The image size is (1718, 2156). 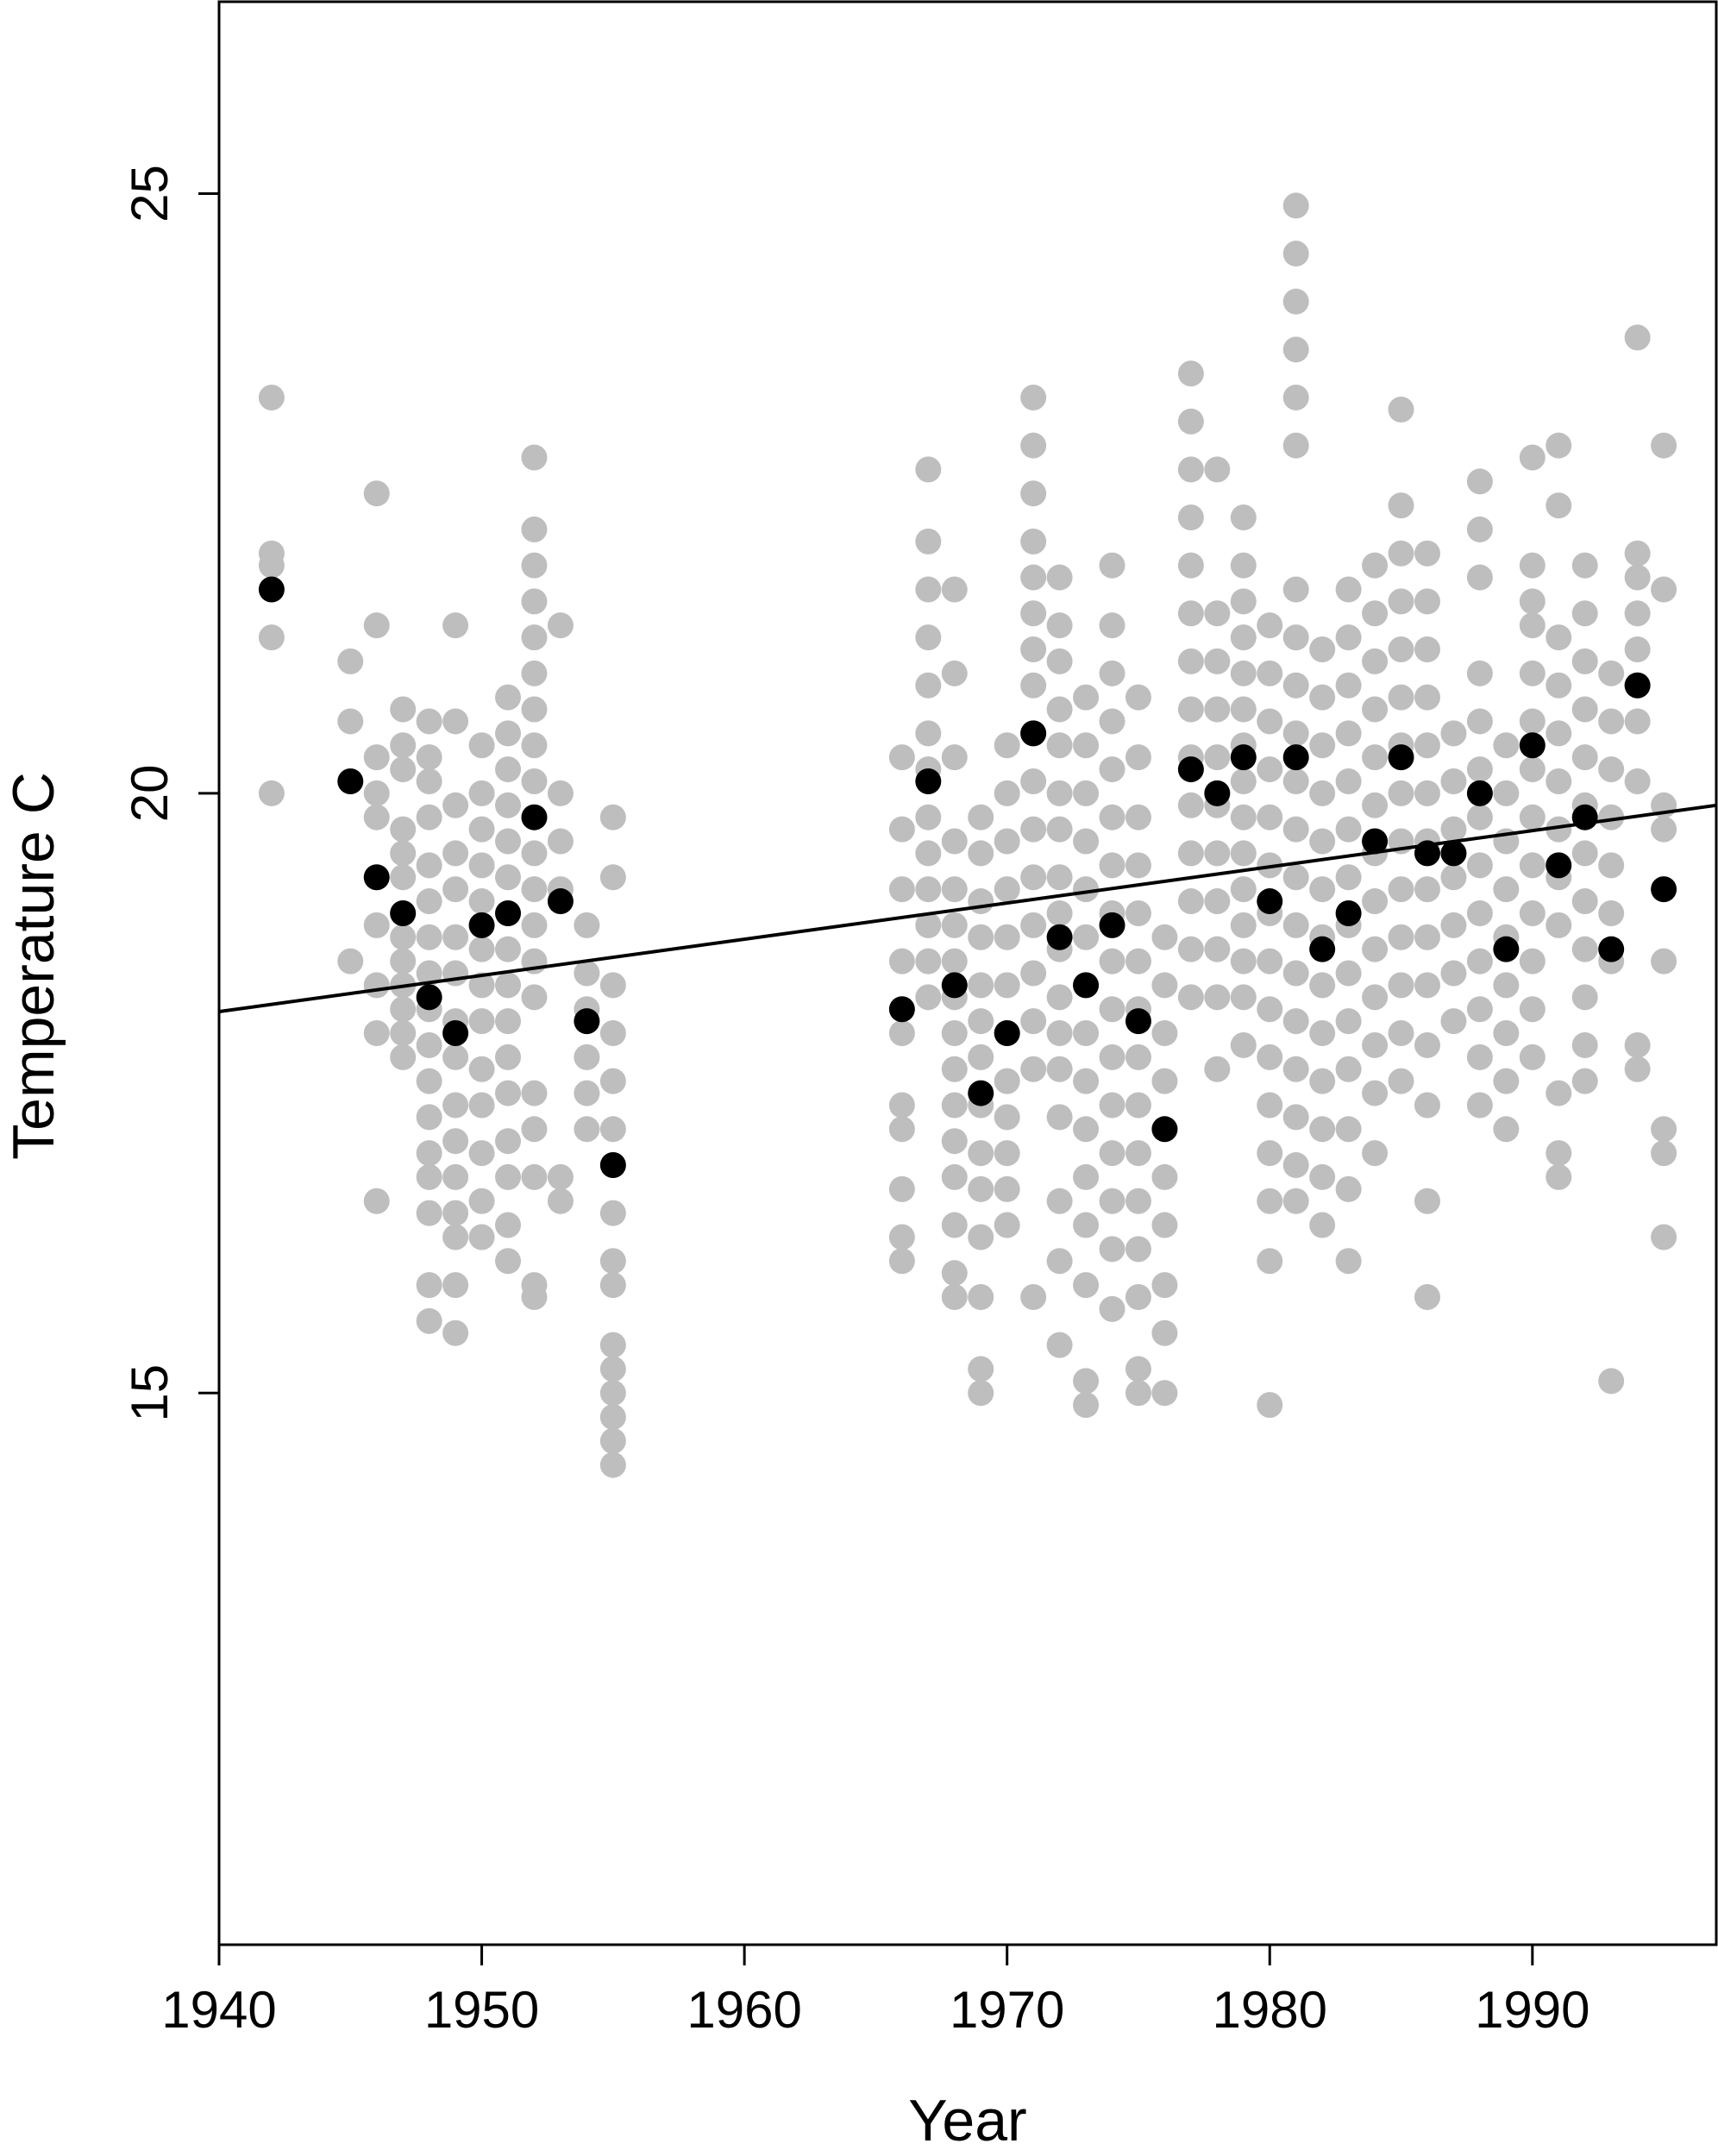 What do you see at coordinates (171, 793) in the screenshot?
I see `y-axis: 15 20 25` at bounding box center [171, 793].